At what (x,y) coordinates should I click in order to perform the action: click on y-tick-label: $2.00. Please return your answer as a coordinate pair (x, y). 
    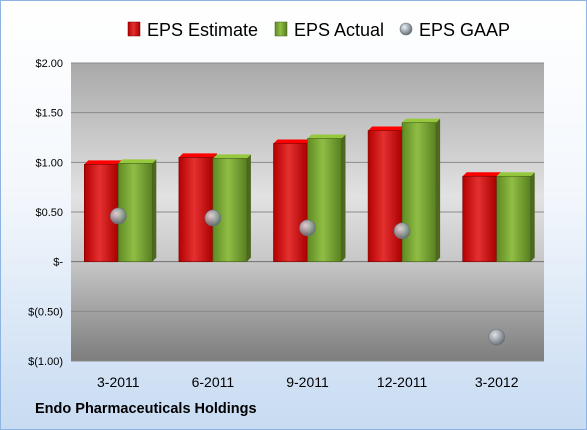
    Looking at the image, I should click on (49, 64).